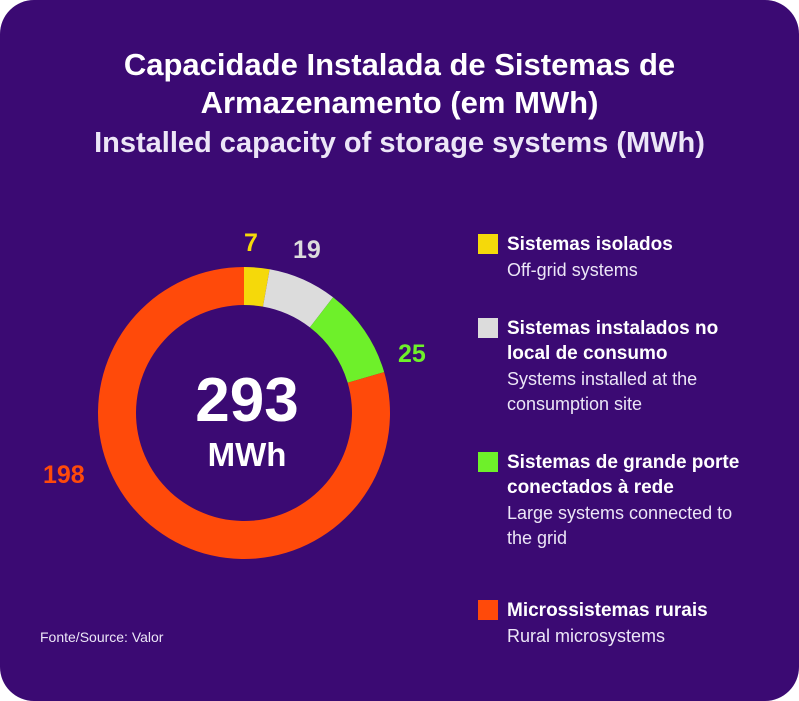  I want to click on data-label-consumption-site: 19, so click(307, 250).